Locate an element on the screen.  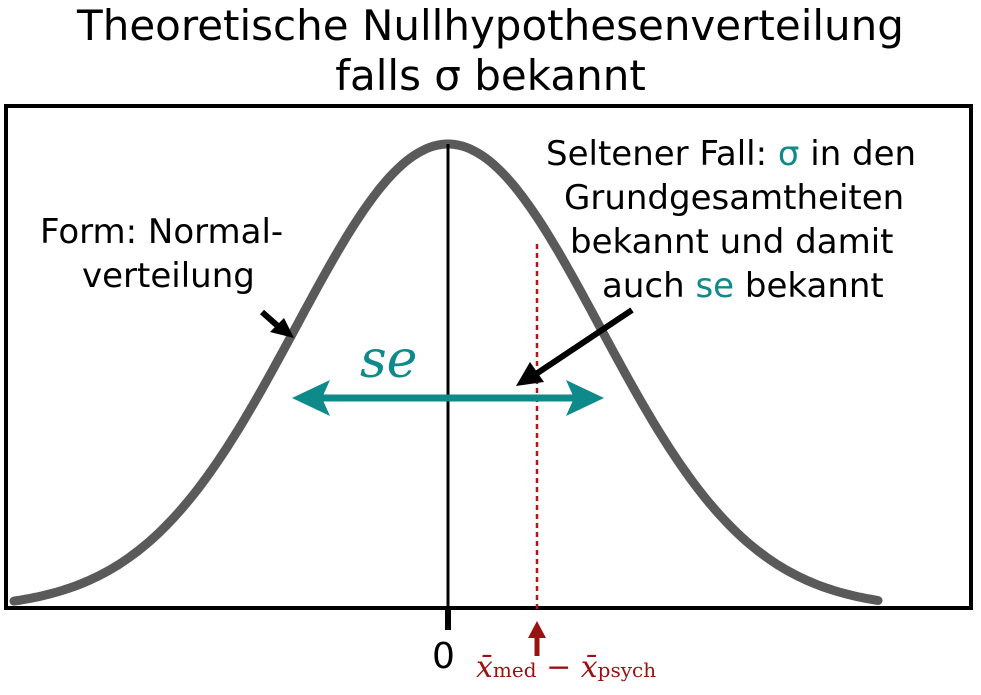
form-pointer-arrowhead is located at coordinates (282, 328).